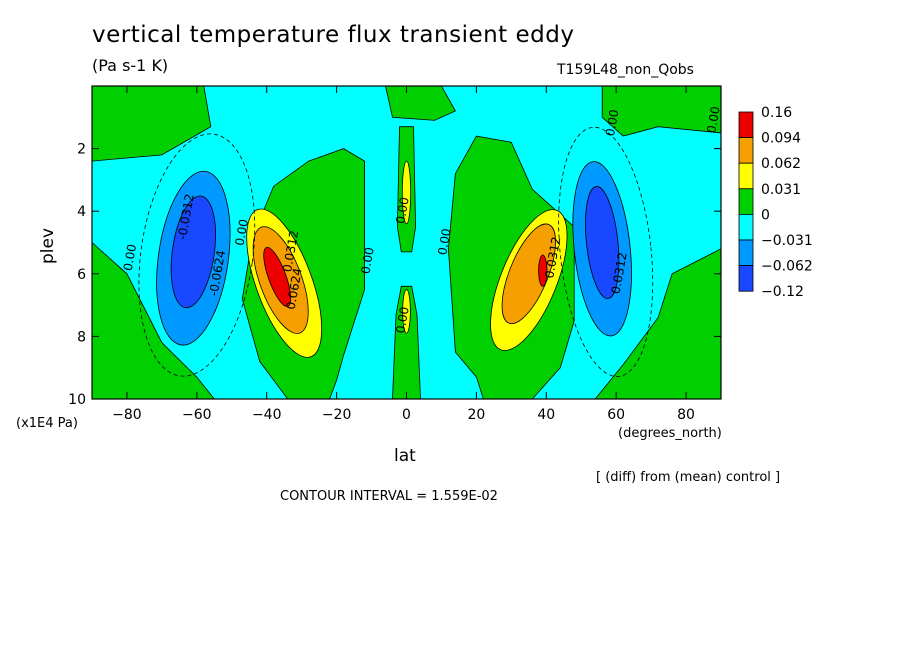  Describe the element at coordinates (781, 164) in the screenshot. I see `colorbar-label: 0.062` at that location.